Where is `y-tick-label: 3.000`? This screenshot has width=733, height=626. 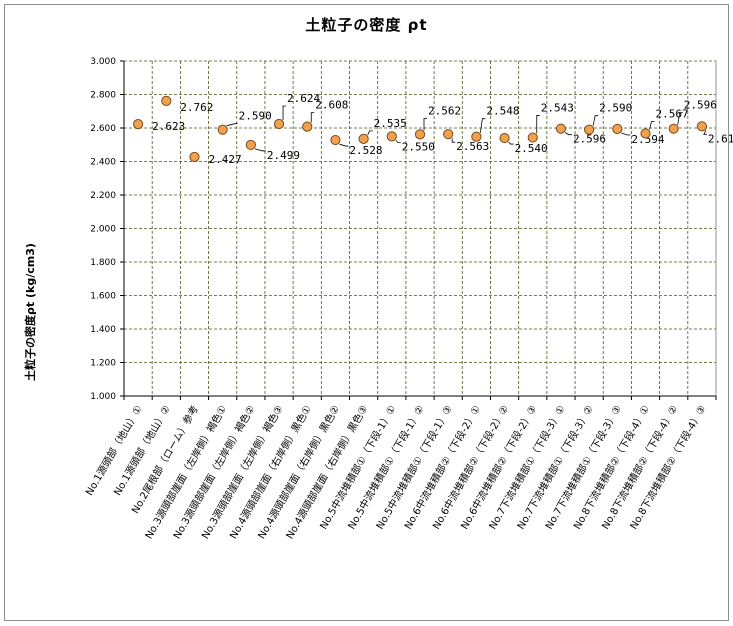 y-tick-label: 3.000 is located at coordinates (103, 62).